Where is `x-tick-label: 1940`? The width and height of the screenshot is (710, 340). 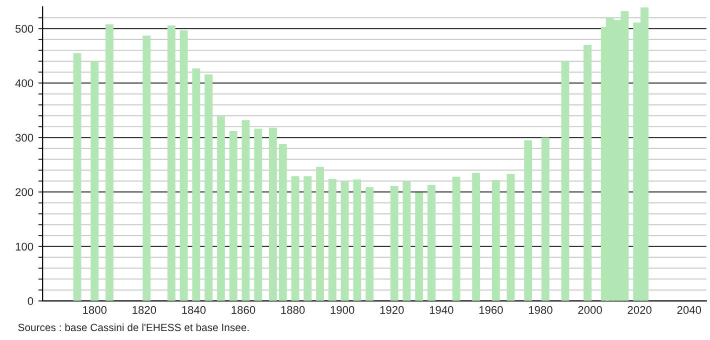 x-tick-label: 1940 is located at coordinates (442, 310).